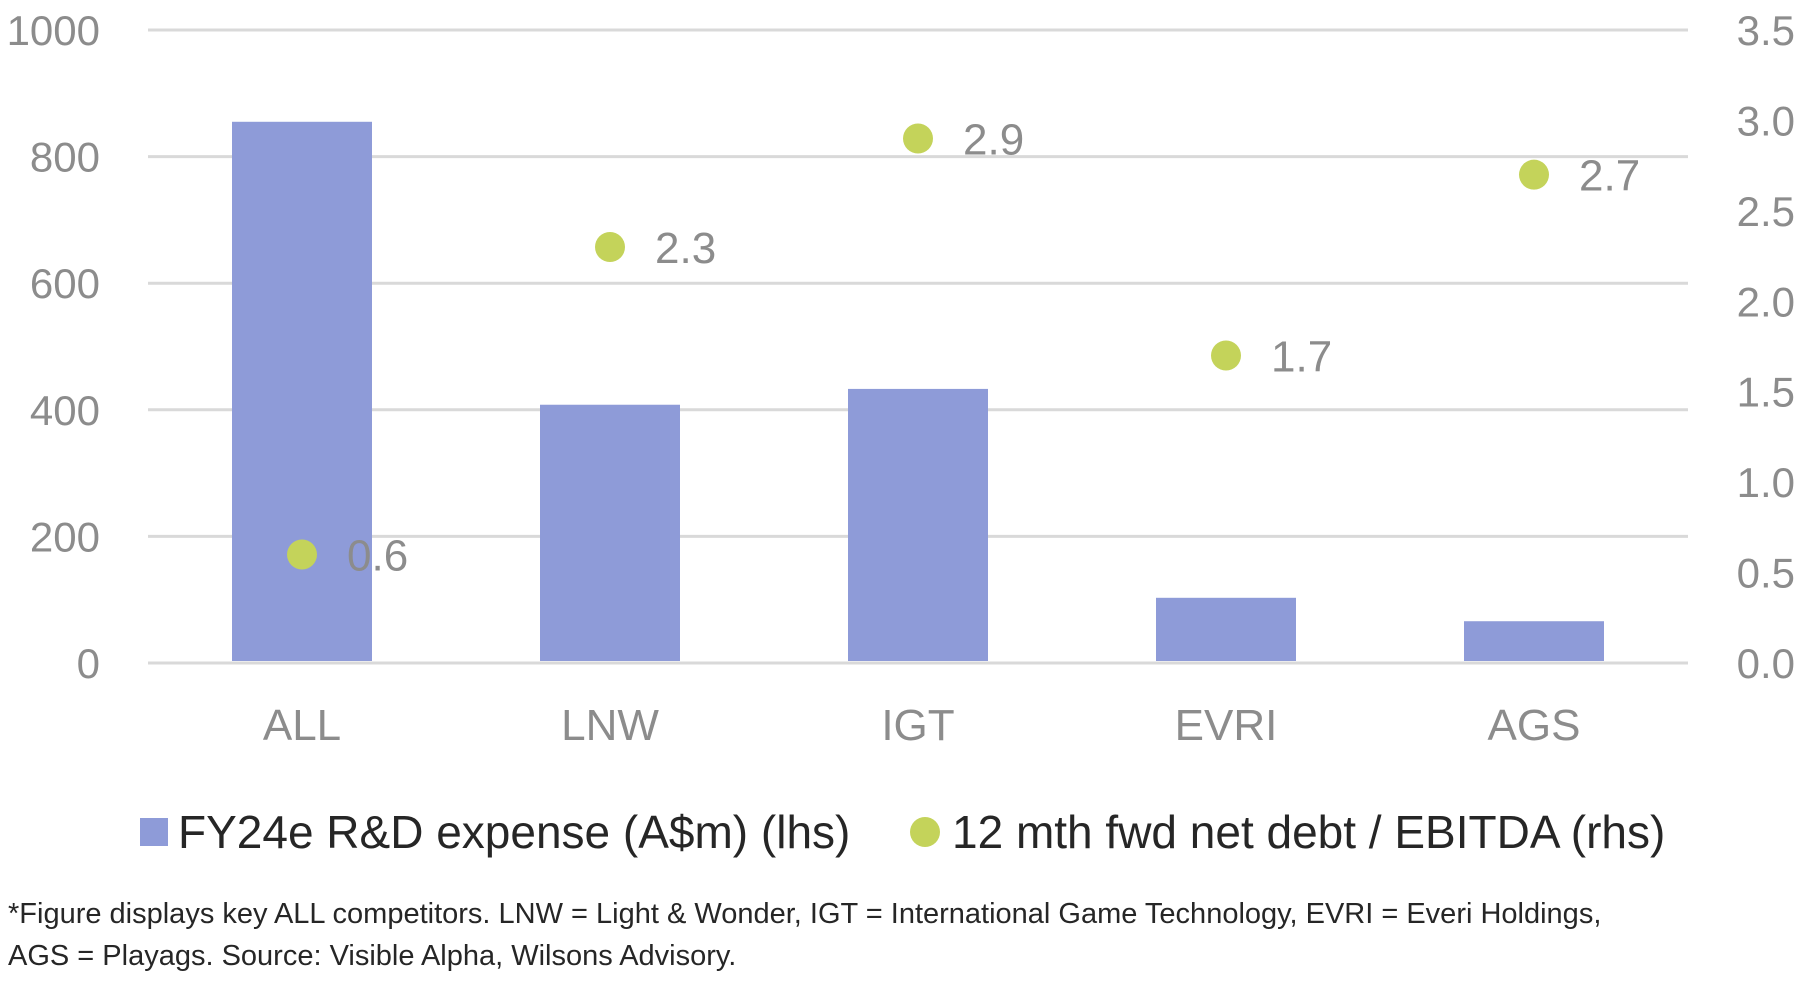 The width and height of the screenshot is (1800, 1006). What do you see at coordinates (610, 532) in the screenshot?
I see `bar-lnw` at bounding box center [610, 532].